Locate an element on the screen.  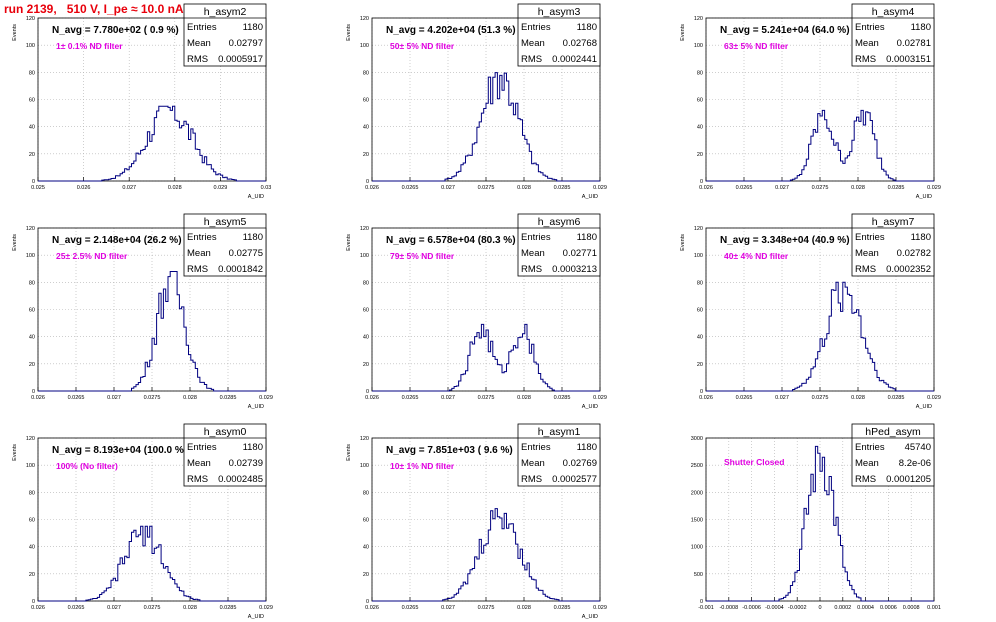
stats-key: Entries is located at coordinates (202, 27).